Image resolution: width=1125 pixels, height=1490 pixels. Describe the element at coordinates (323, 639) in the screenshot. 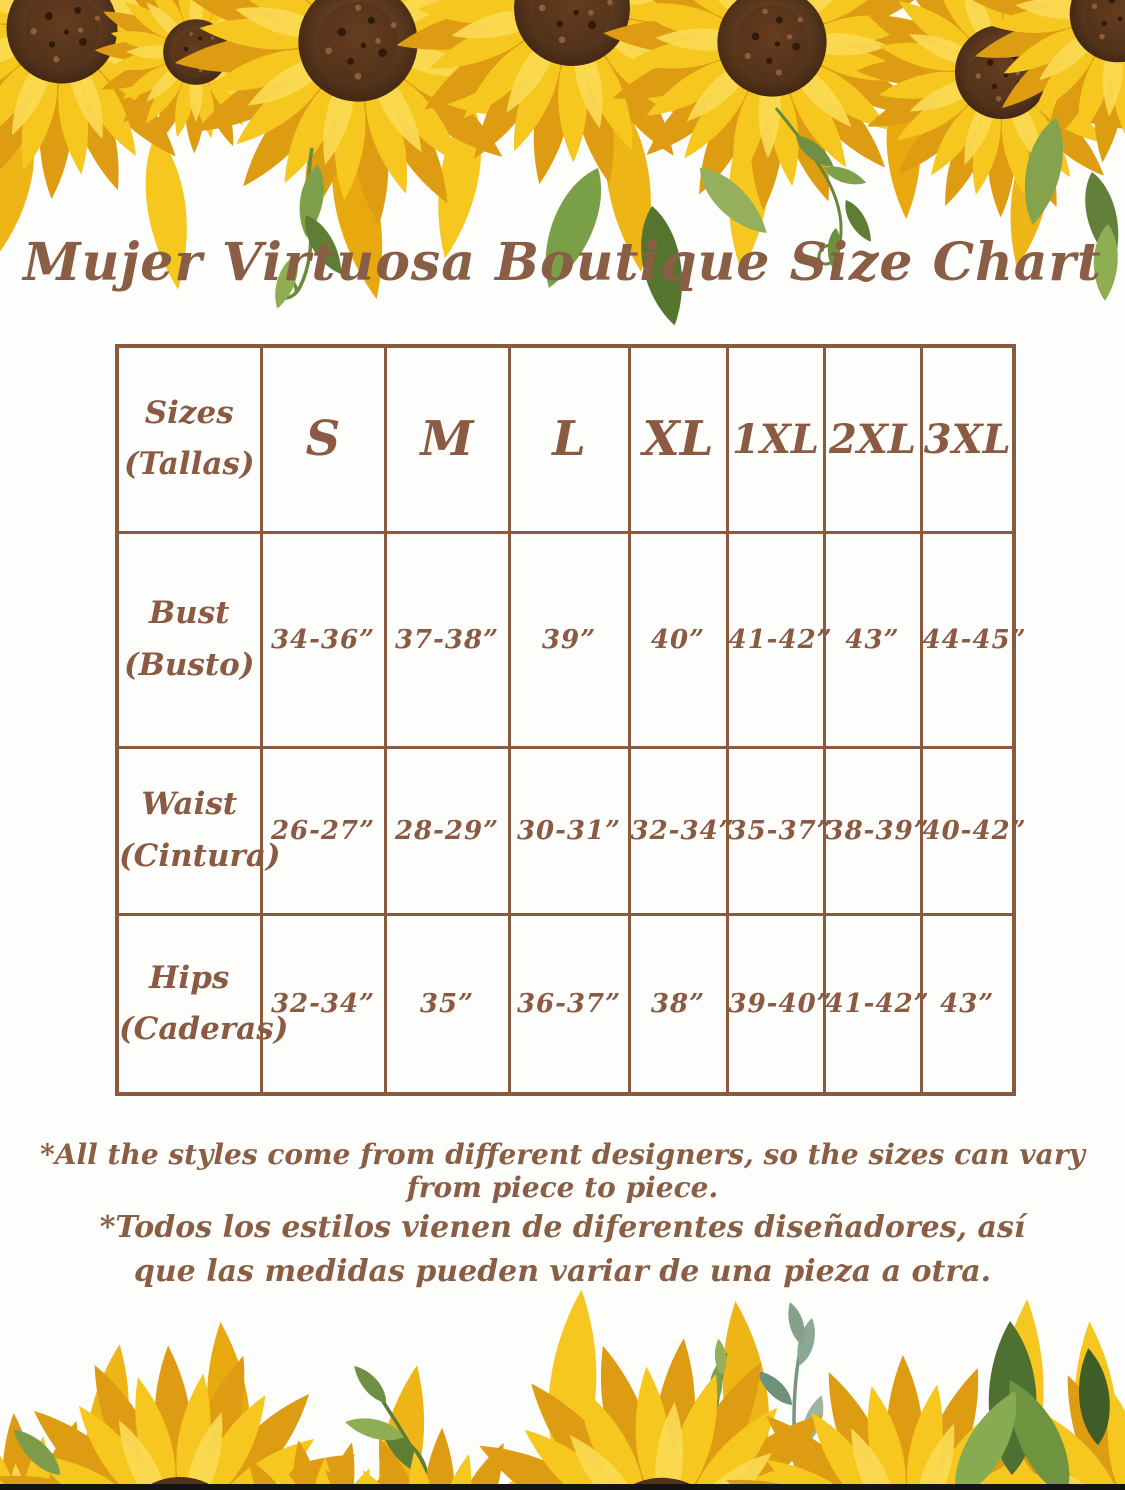

I see `measurement-cell: 34-36”` at that location.